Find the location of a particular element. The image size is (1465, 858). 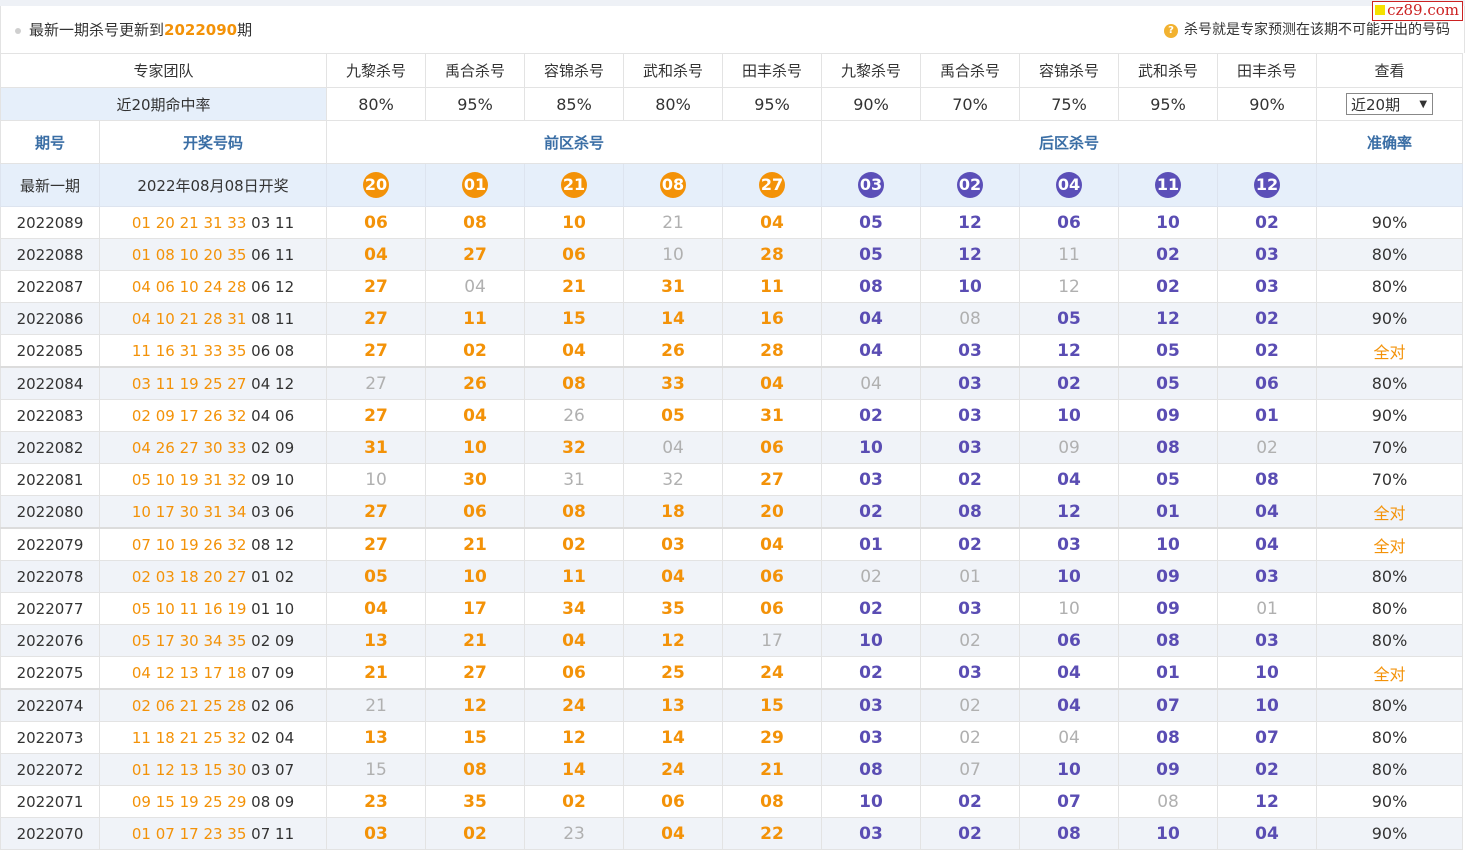

period-select: 近20期 ▼ is located at coordinates (1390, 104).